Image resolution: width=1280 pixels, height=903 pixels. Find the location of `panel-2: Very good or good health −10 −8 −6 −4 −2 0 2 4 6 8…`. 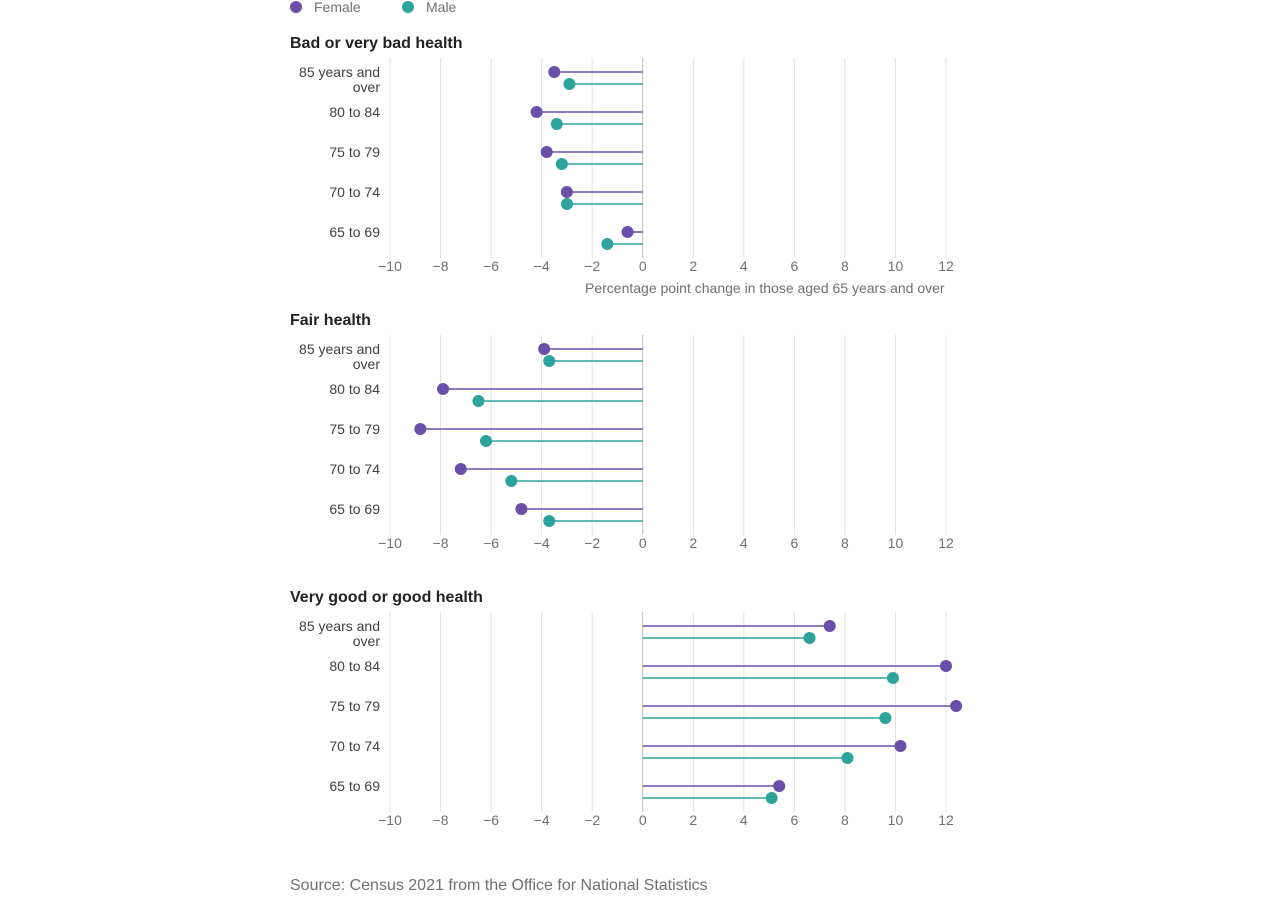

panel-2: Very good or good health −10 −8 −6 −4 −2 0 2 4 6 8… is located at coordinates (626, 708).